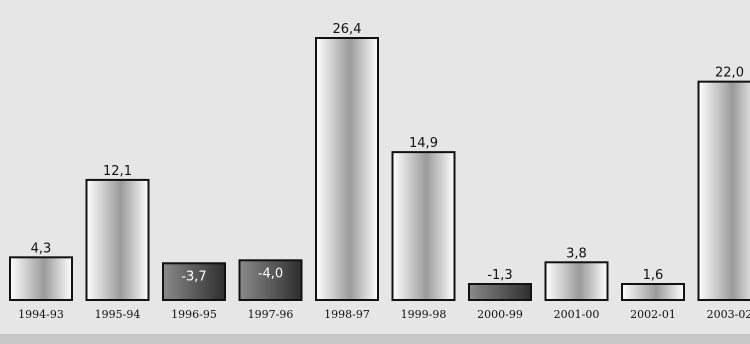 The height and width of the screenshot is (344, 750). Describe the element at coordinates (729, 73) in the screenshot. I see `value-label: 22,0` at that location.